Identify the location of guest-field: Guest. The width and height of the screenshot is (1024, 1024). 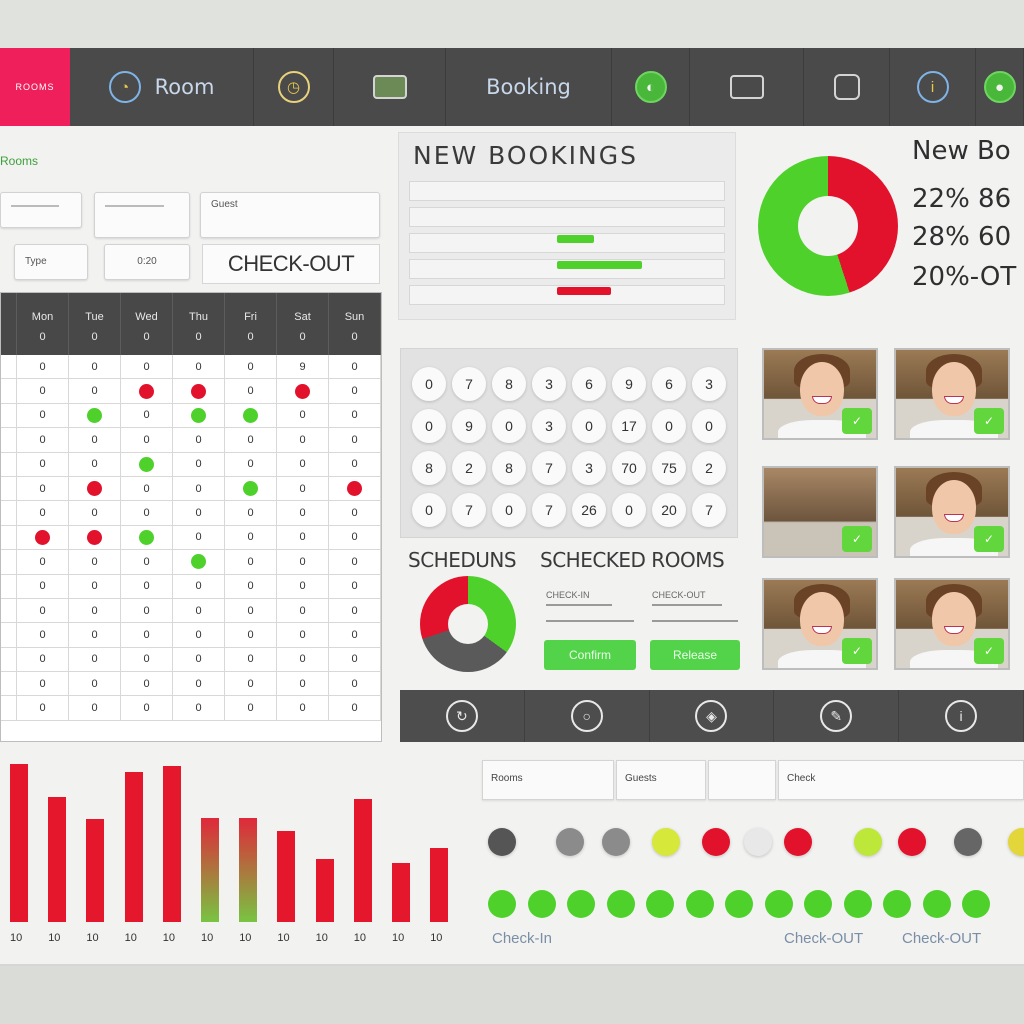
(290, 215).